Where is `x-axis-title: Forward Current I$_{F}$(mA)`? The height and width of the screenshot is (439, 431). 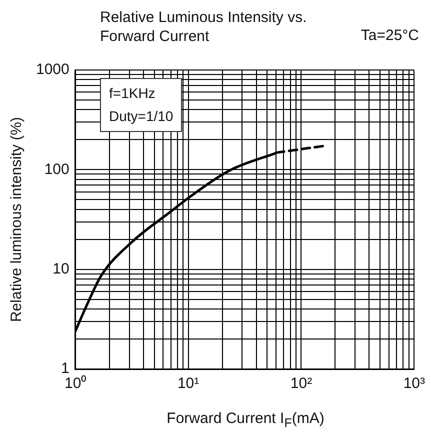 x-axis-title: Forward Current I$_{F}$(mA) is located at coordinates (246, 420).